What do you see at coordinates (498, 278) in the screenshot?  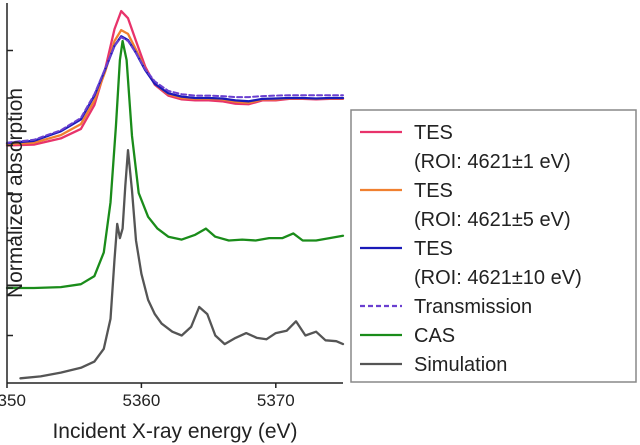 I see `legend-sublabel-2: (ROI: 4621±10 eV)` at bounding box center [498, 278].